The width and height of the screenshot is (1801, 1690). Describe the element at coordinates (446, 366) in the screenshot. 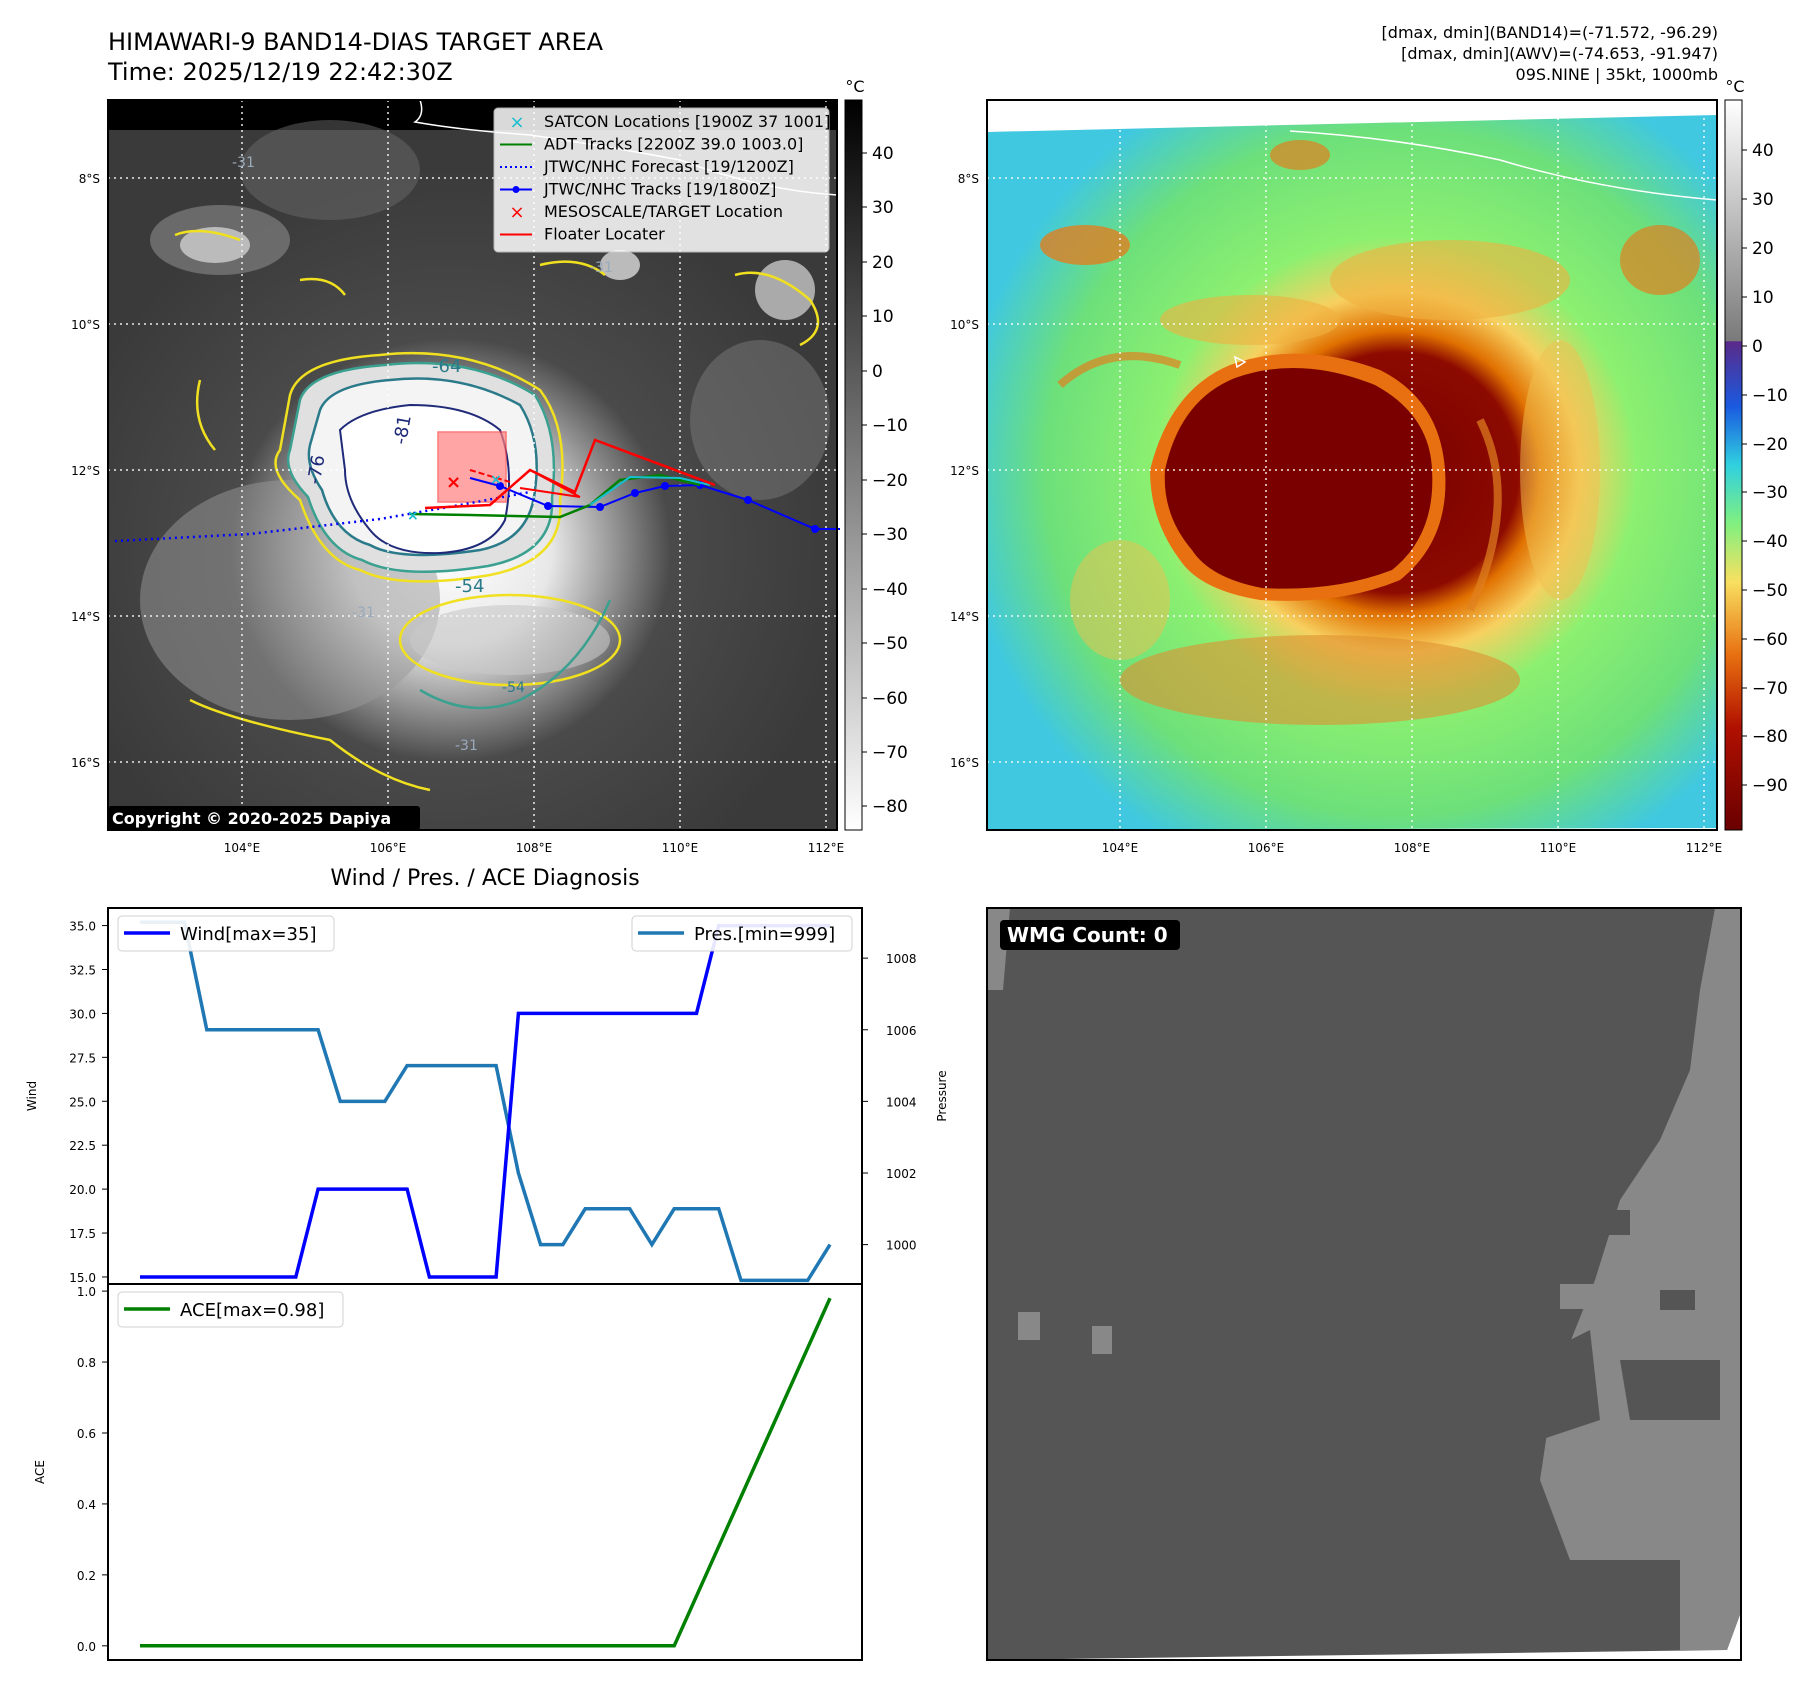

I see `contour-label: -64` at that location.